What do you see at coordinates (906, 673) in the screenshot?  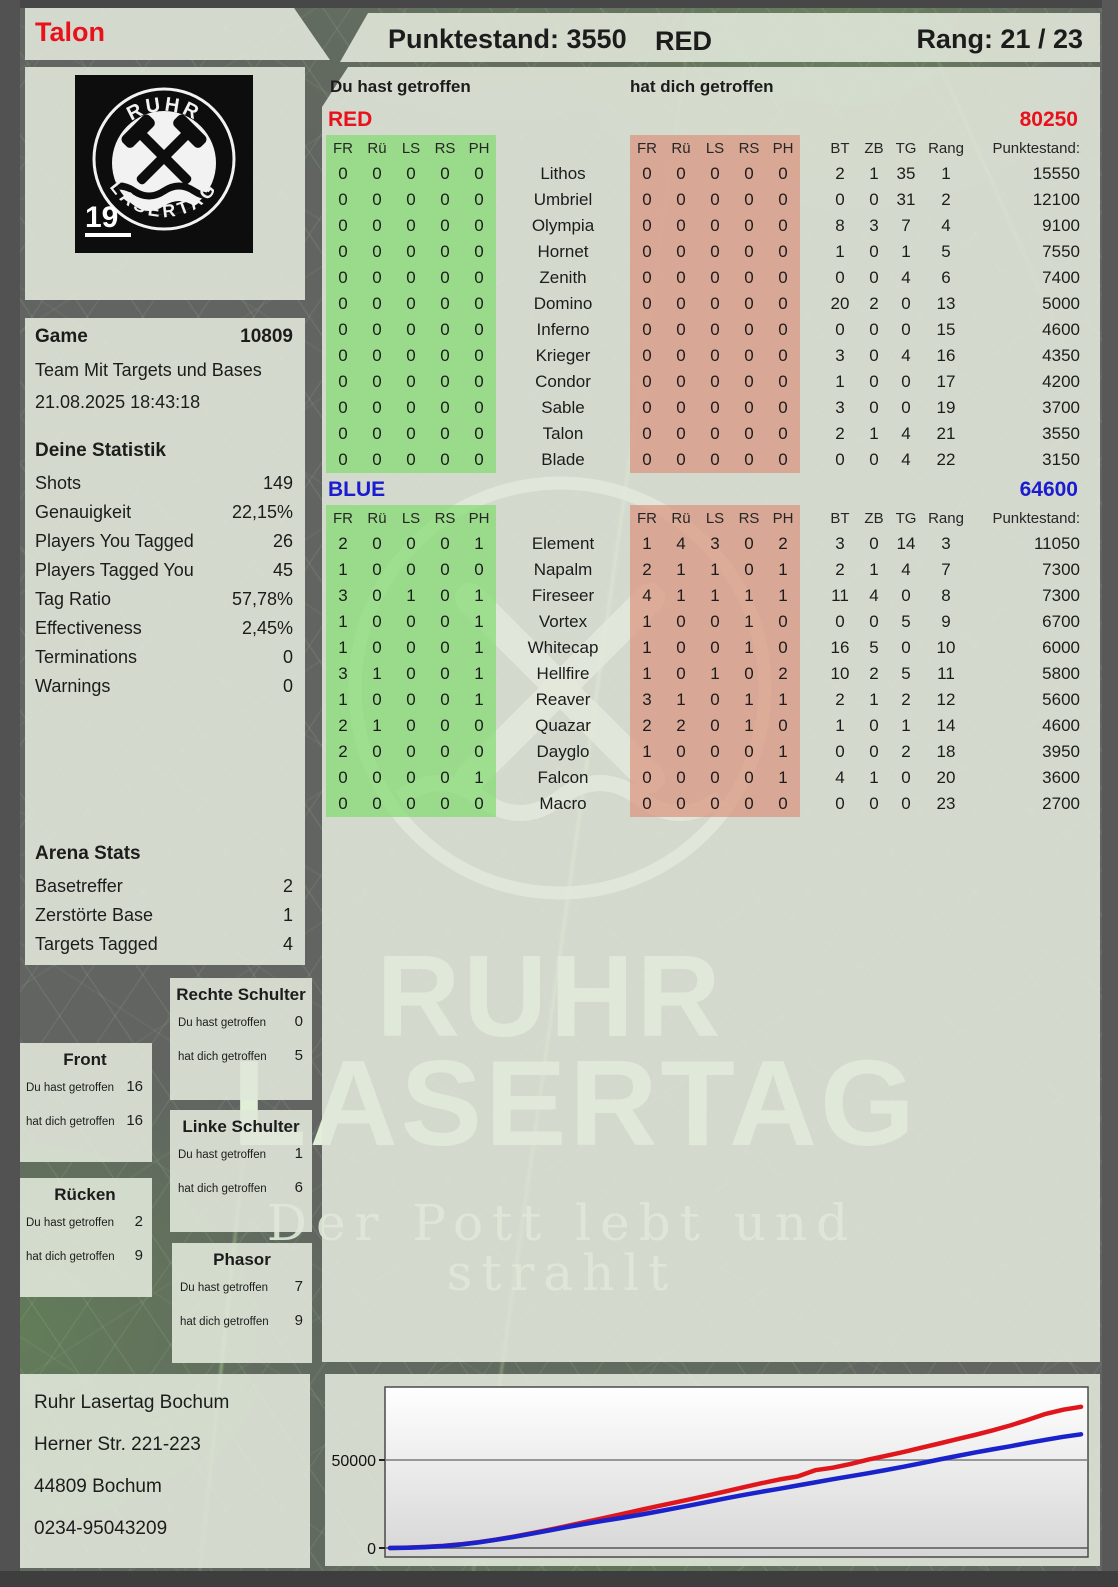 I see `tg-cell: 5` at bounding box center [906, 673].